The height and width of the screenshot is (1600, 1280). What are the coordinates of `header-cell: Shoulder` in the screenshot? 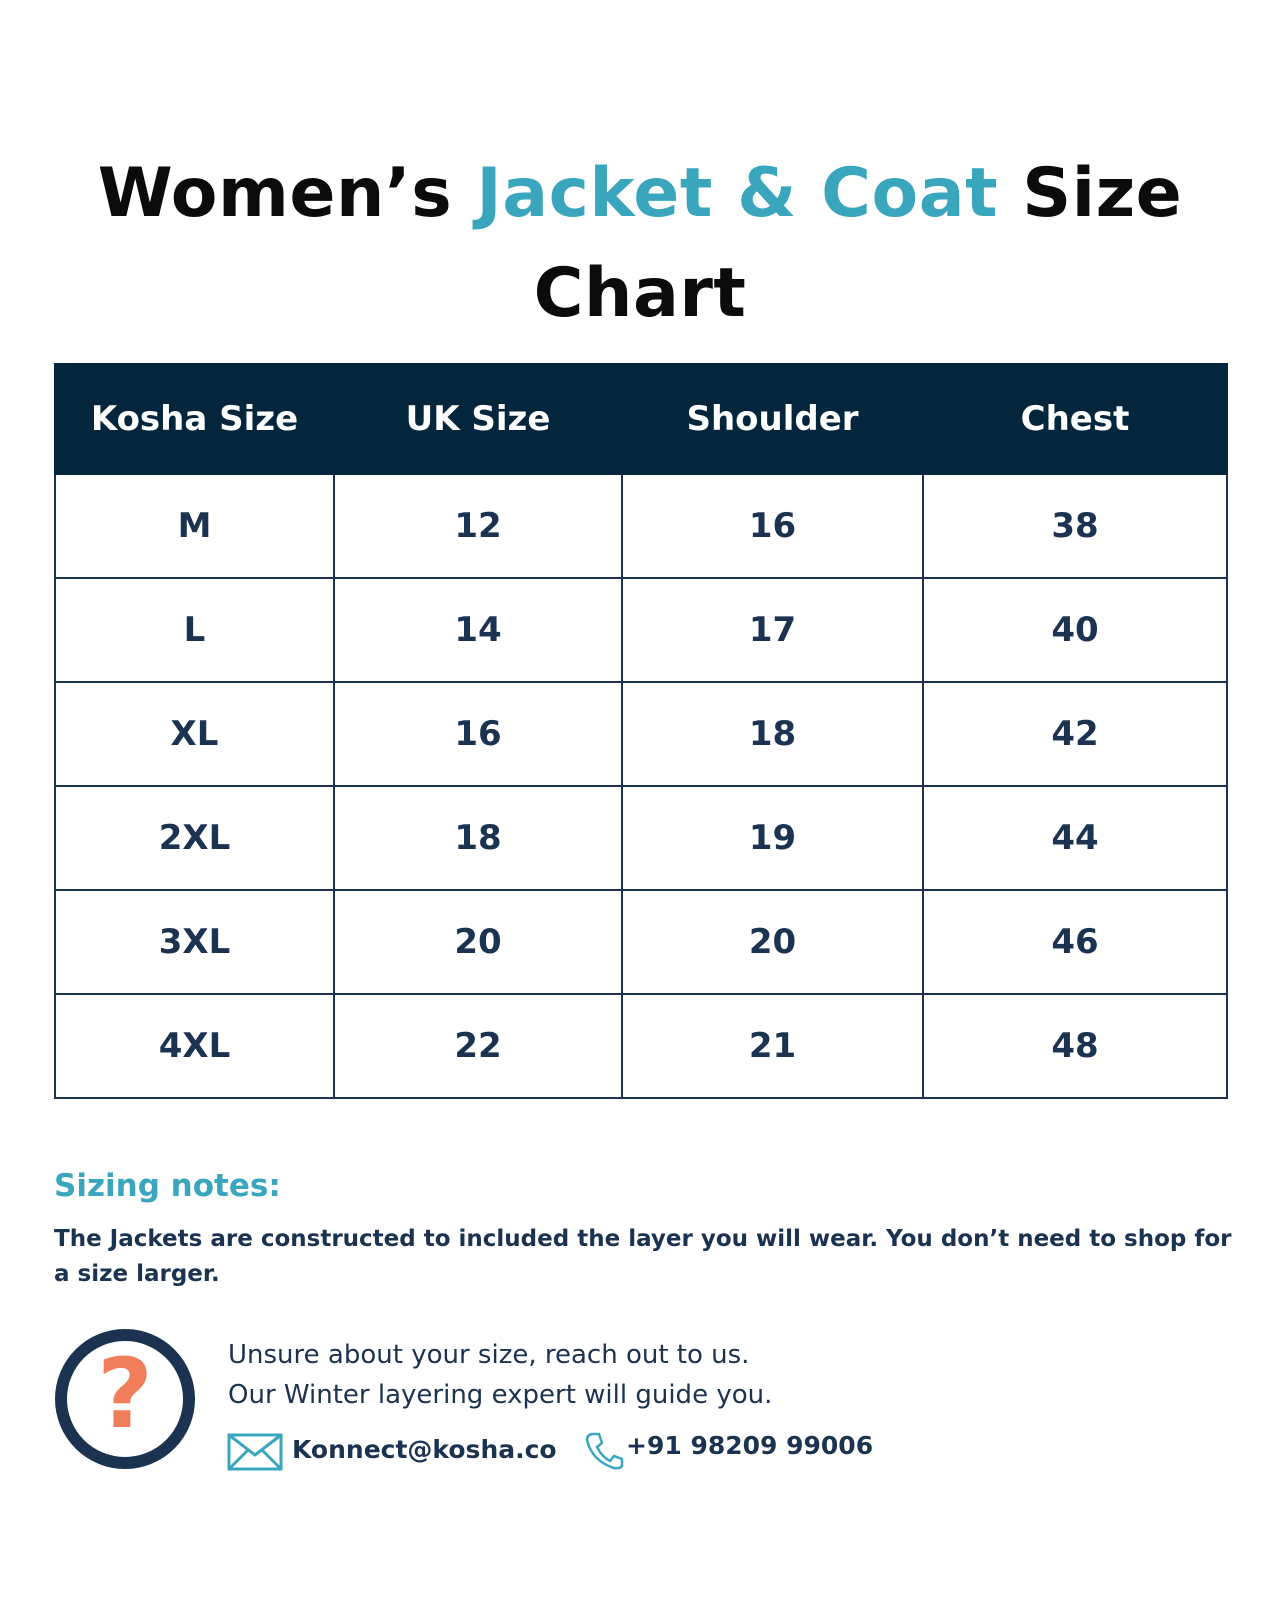 It's located at (772, 419).